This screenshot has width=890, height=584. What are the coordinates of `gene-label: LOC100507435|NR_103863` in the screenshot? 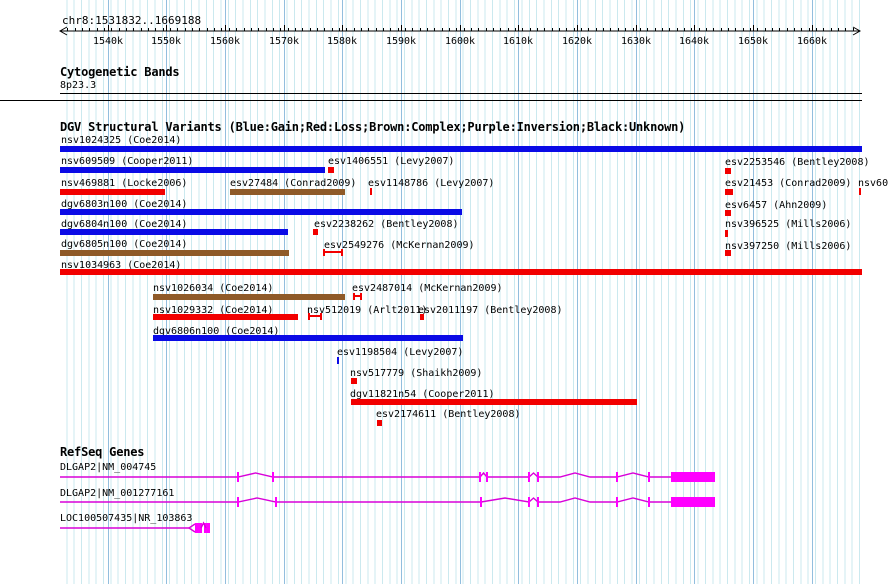 It's located at (126, 518).